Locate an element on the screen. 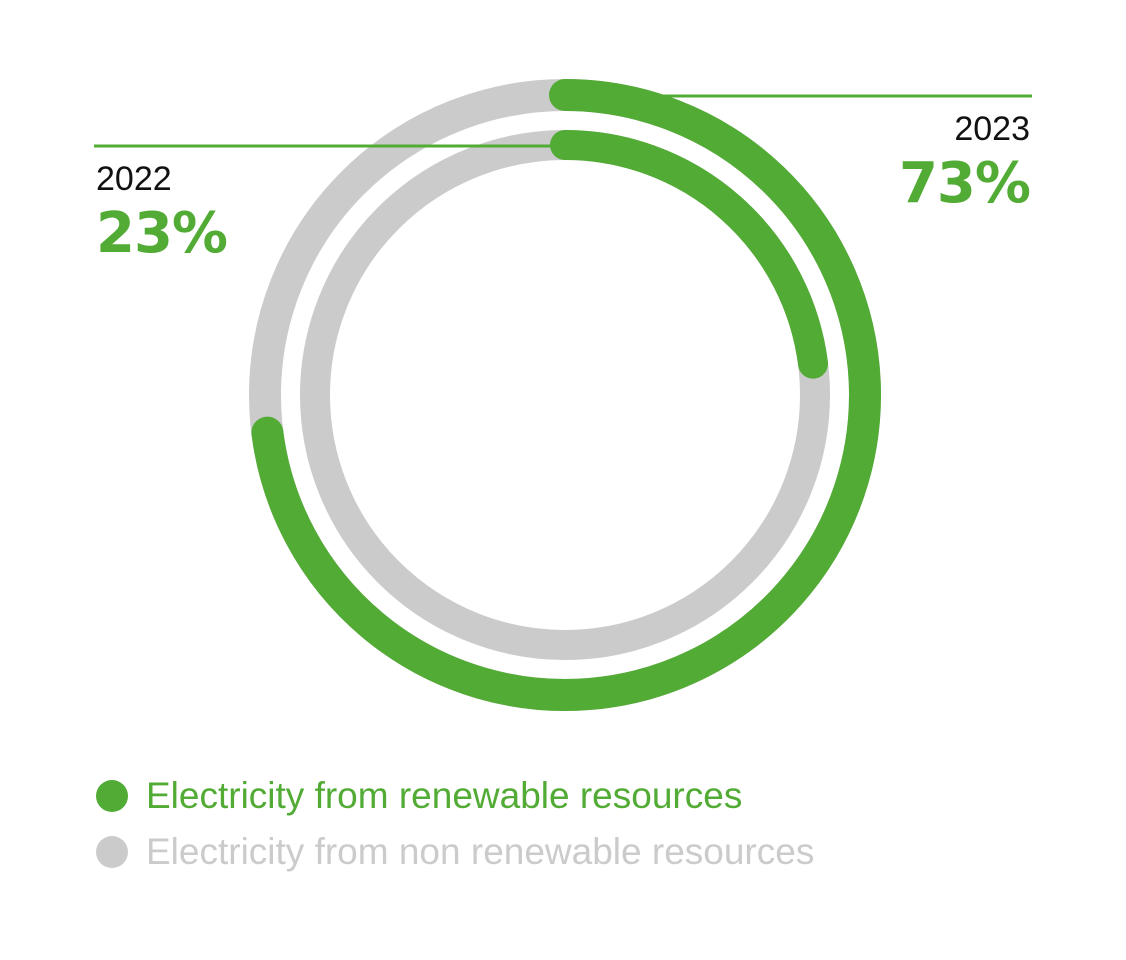  legend-swatch-non-renewable is located at coordinates (112, 852).